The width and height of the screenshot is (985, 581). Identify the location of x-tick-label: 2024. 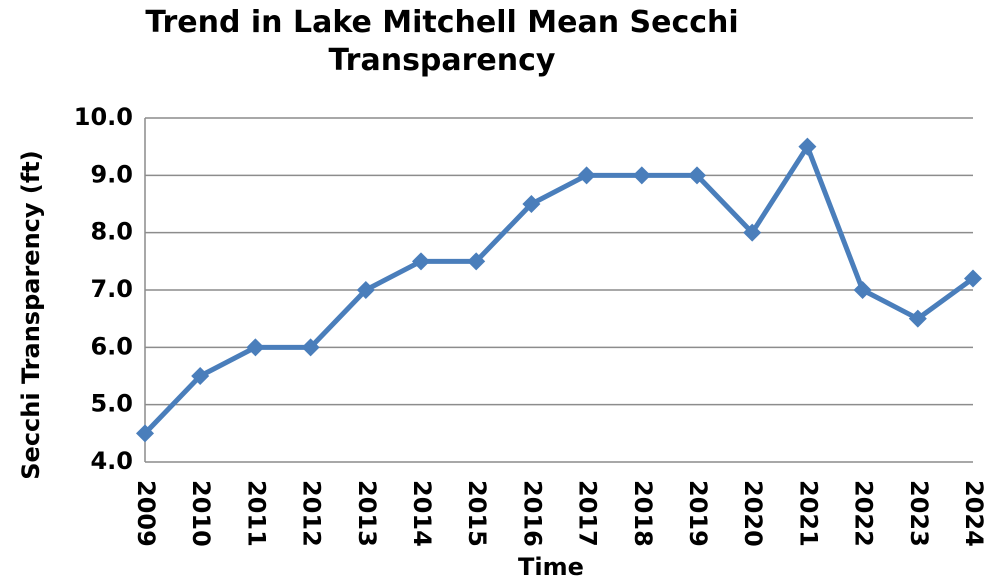
(972, 513).